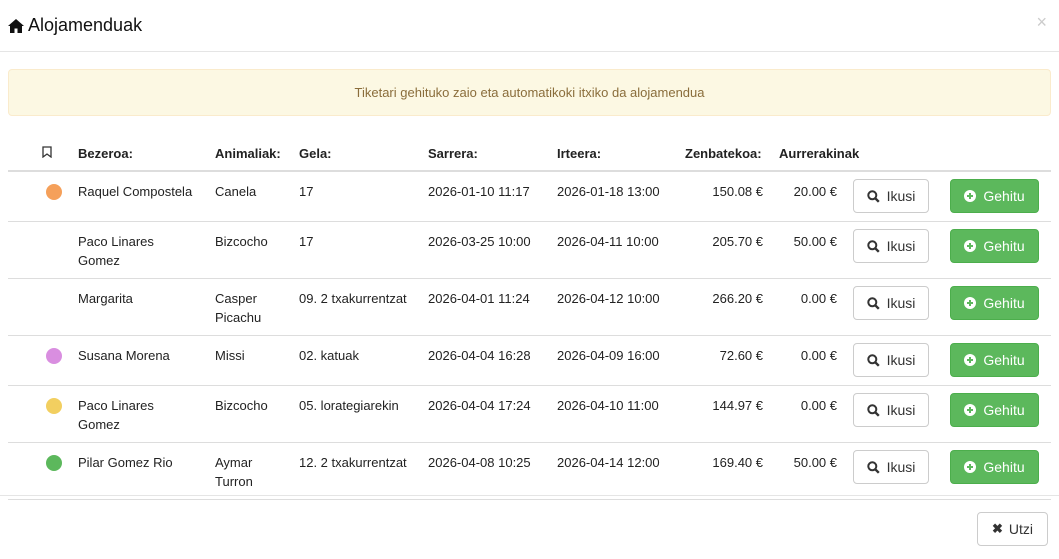 This screenshot has height=559, width=1059. What do you see at coordinates (39, 155) in the screenshot?
I see `bookmark-column-header` at bounding box center [39, 155].